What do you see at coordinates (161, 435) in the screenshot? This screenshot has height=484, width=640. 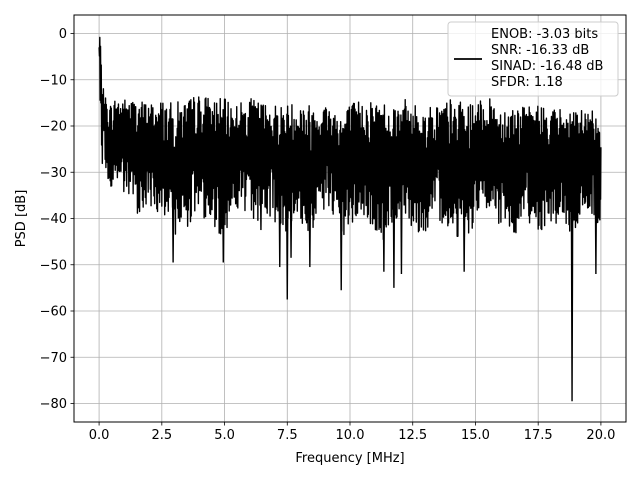 I see `x-tick-label: 2.5` at bounding box center [161, 435].